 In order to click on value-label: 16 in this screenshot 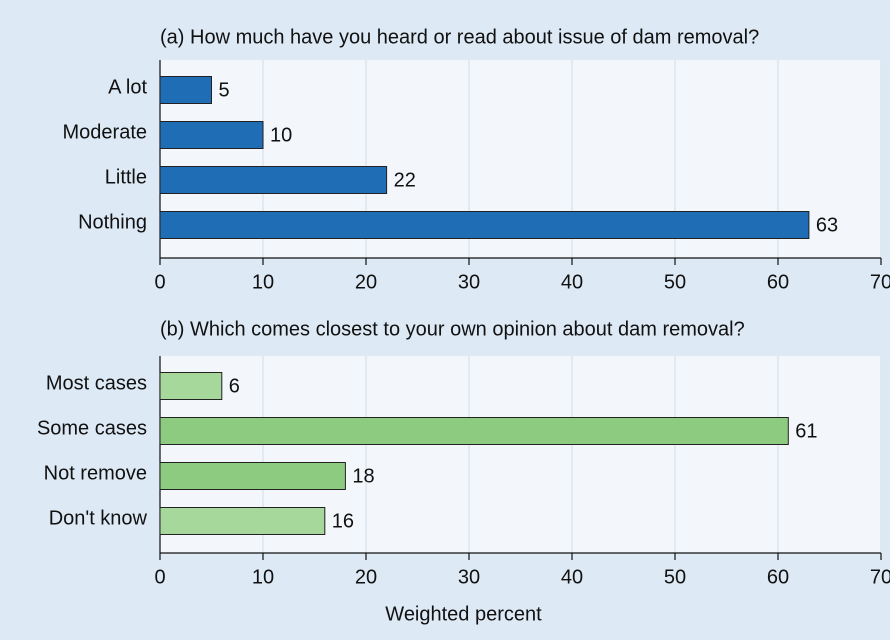, I will do `click(343, 521)`.